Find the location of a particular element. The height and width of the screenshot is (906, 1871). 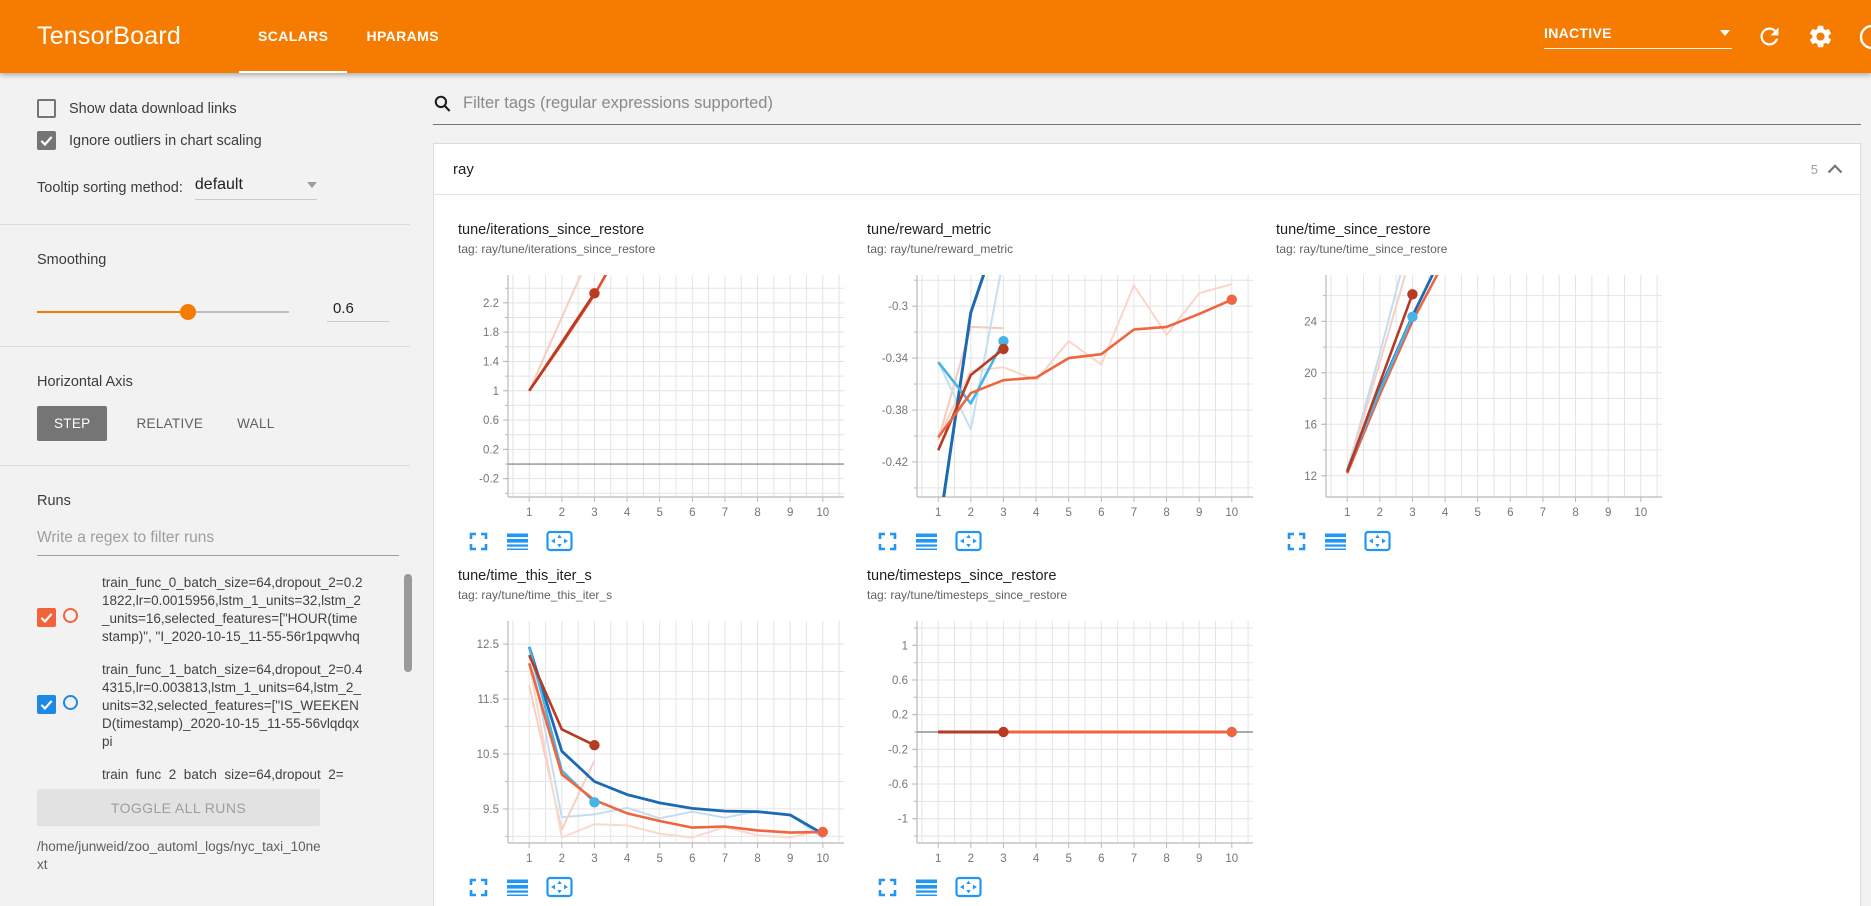

svg-text: 0.6 is located at coordinates (491, 421).